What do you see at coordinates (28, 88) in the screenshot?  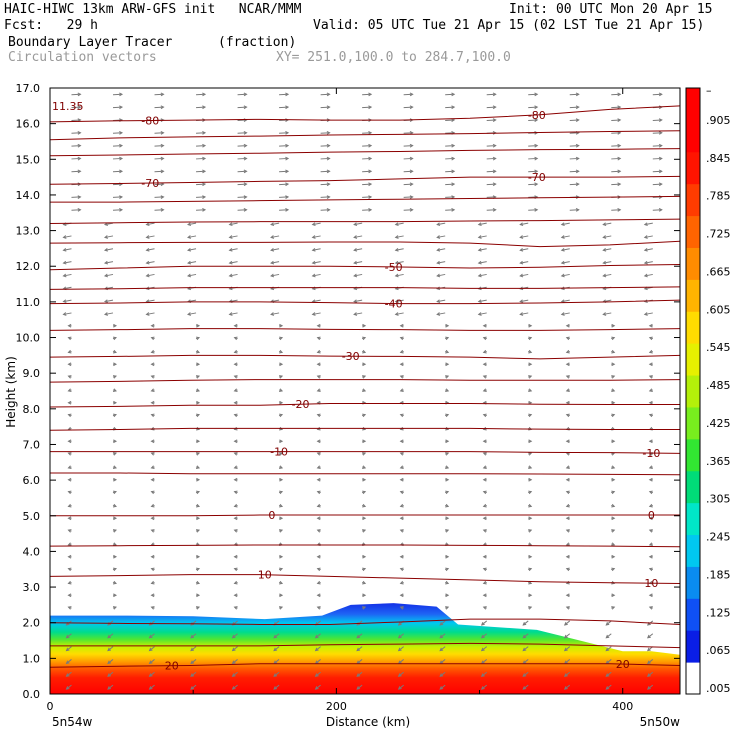 I see `y-tick-label: 17.0` at bounding box center [28, 88].